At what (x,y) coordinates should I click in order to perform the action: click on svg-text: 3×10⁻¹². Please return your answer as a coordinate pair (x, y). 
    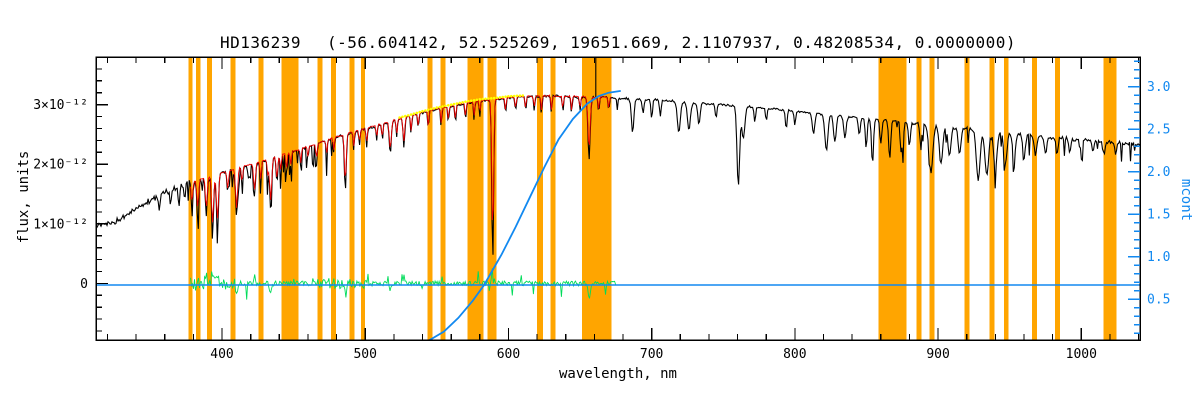
    Looking at the image, I should click on (60, 105).